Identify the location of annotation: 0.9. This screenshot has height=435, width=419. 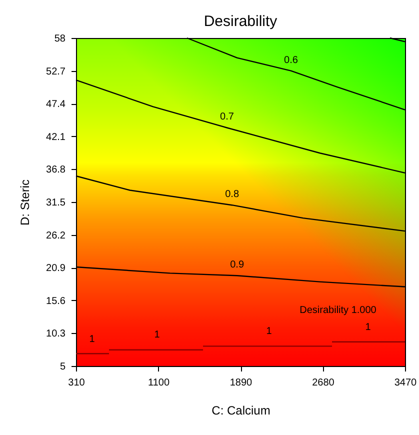
(237, 265).